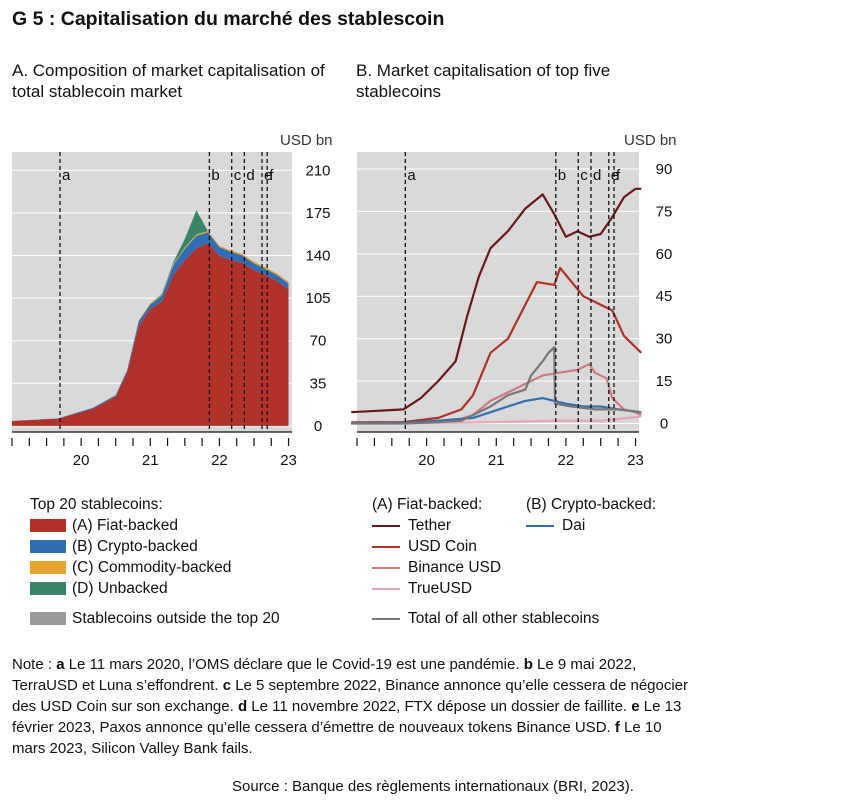 The width and height of the screenshot is (860, 810). I want to click on note-key-a: a, so click(60, 664).